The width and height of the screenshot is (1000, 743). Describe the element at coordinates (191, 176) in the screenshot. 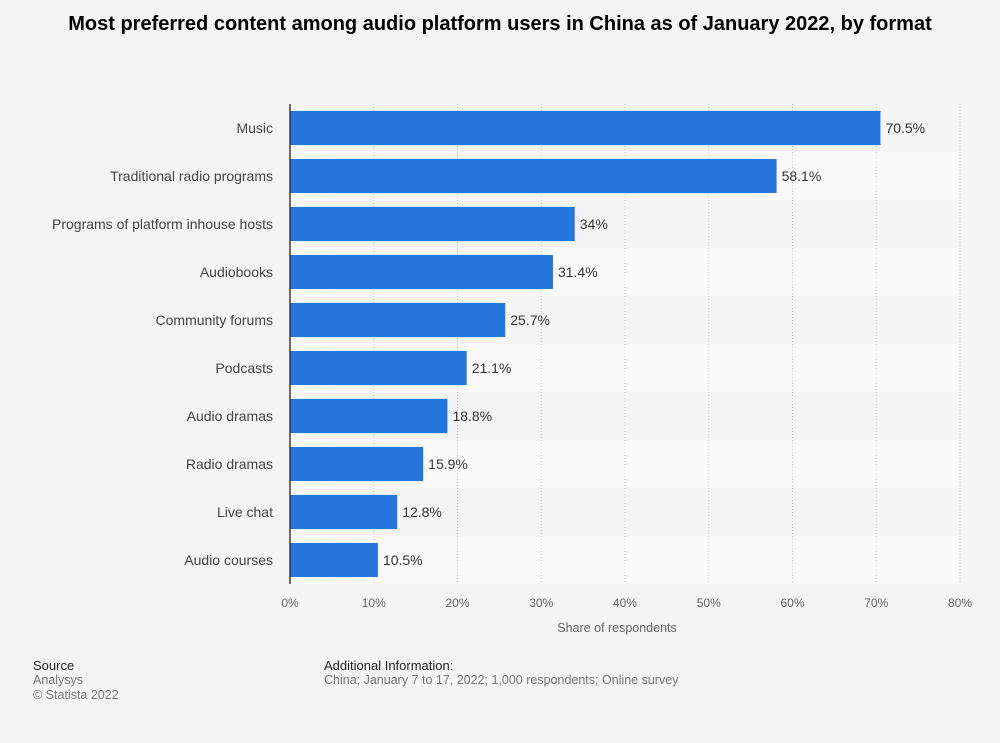

I see `category-label: Traditional radio programs` at that location.